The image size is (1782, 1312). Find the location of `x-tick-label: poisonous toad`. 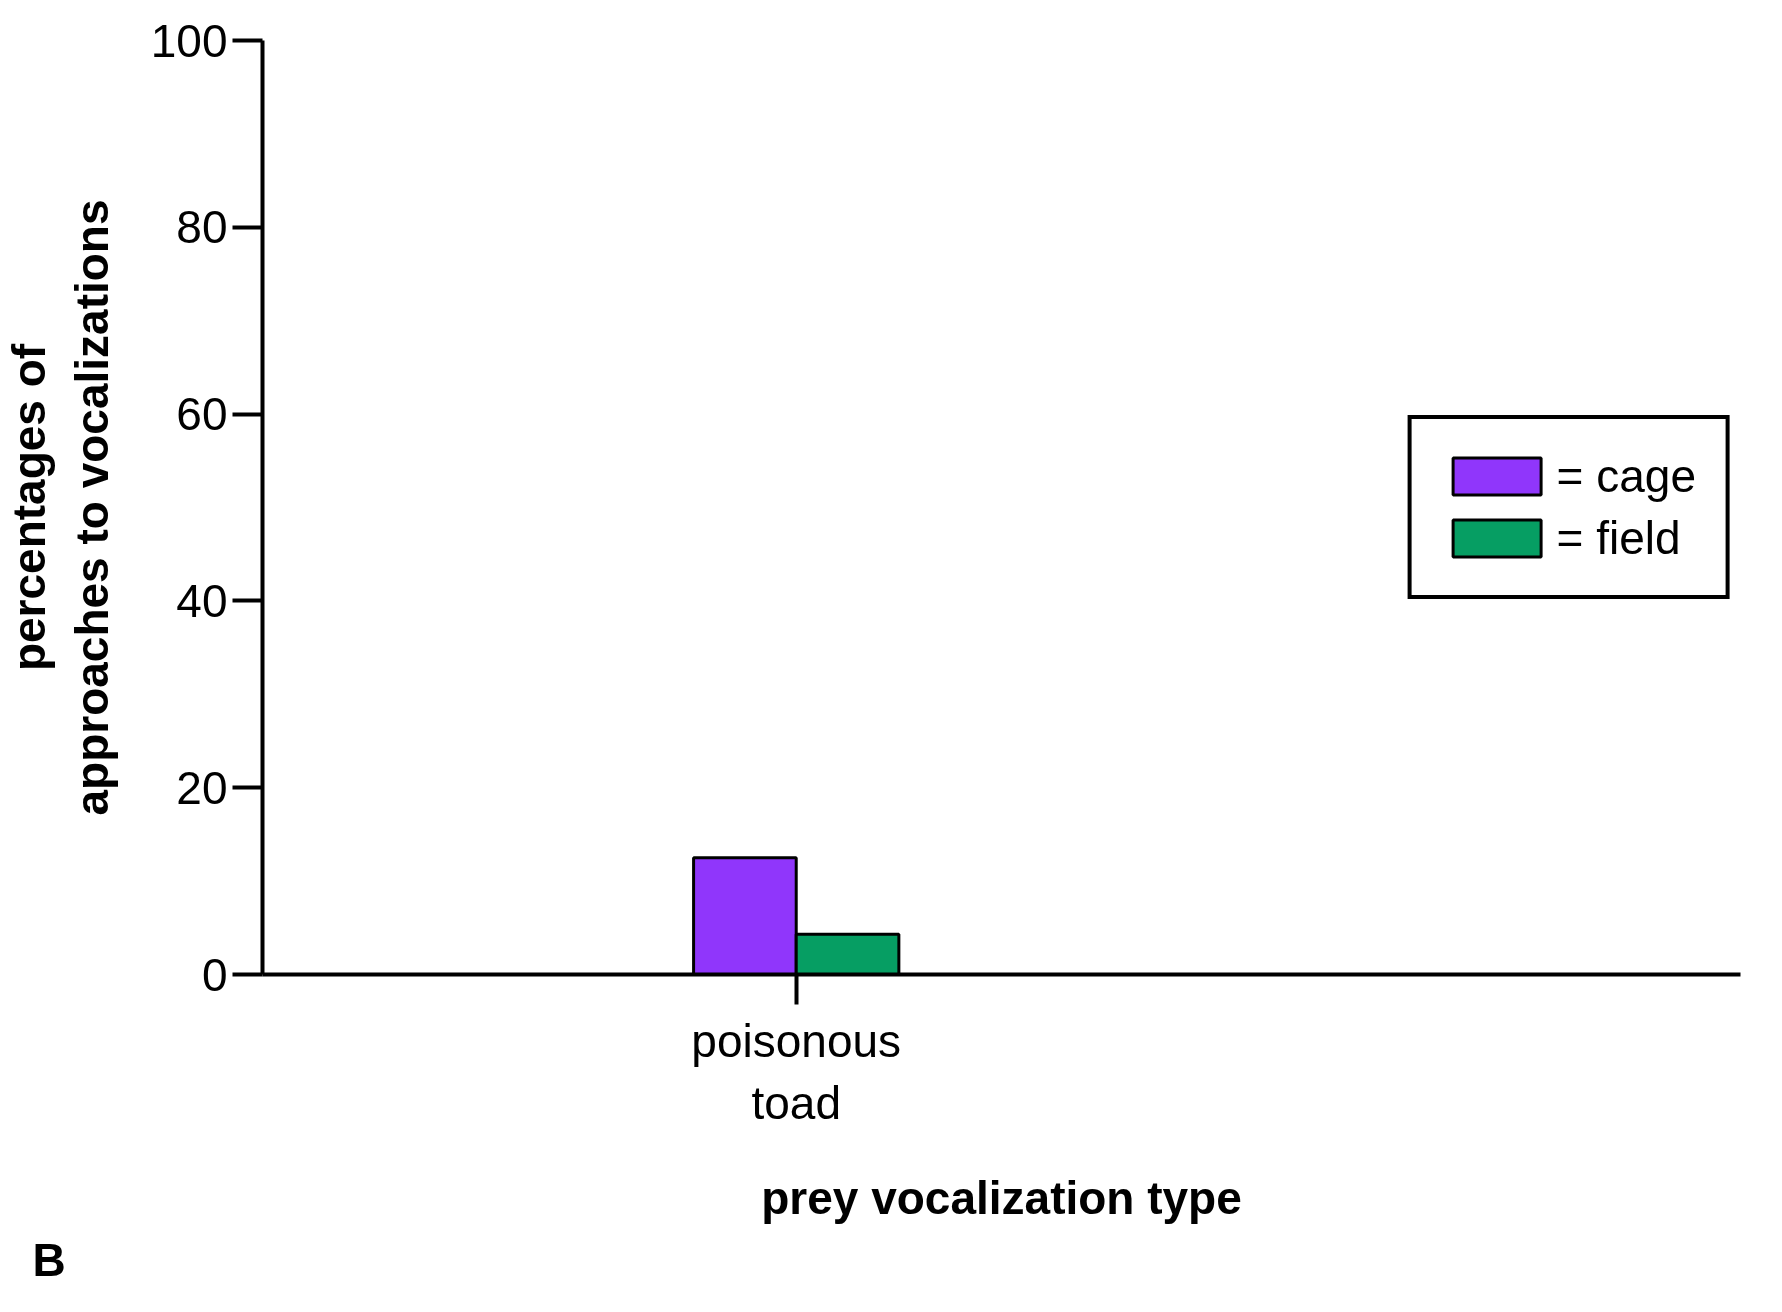

x-tick-label: poisonous toad is located at coordinates (796, 1071).